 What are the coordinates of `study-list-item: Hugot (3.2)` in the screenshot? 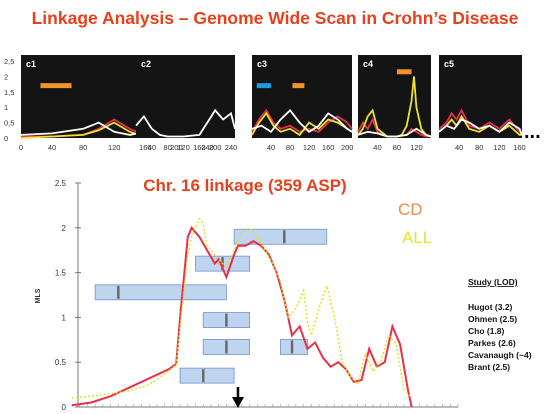 It's located at (490, 307).